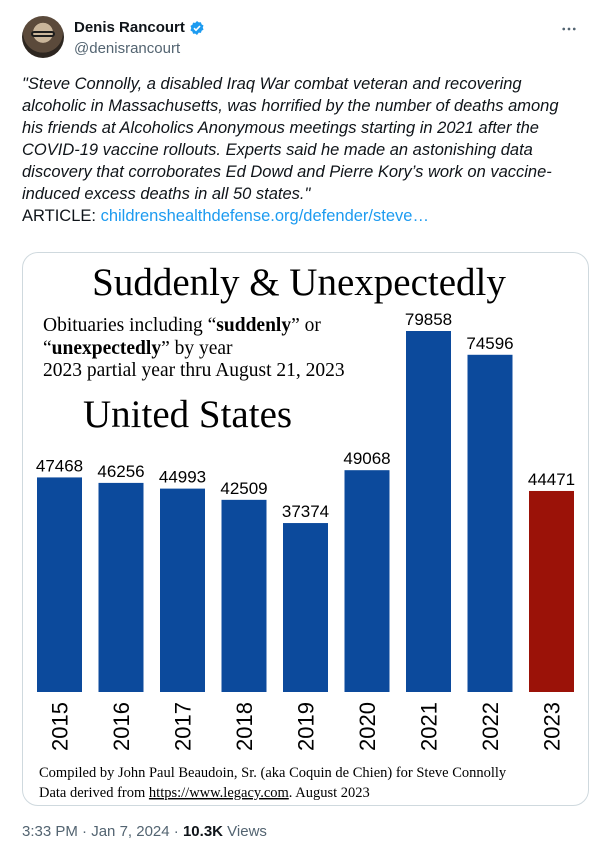 The image size is (601, 854). Describe the element at coordinates (121, 587) in the screenshot. I see `bar-2016` at that location.